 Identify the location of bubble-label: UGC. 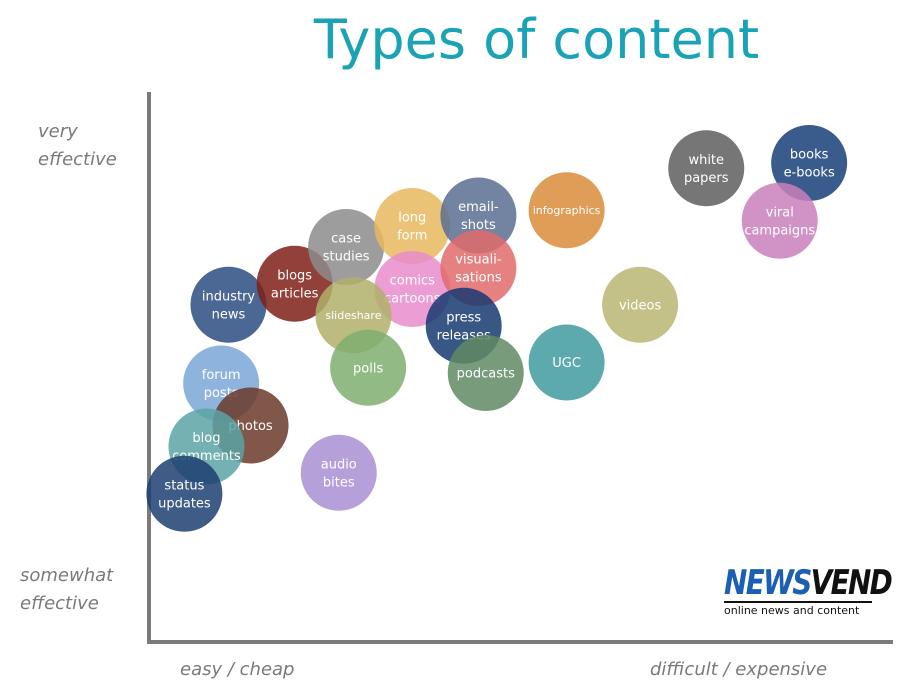
(566, 363).